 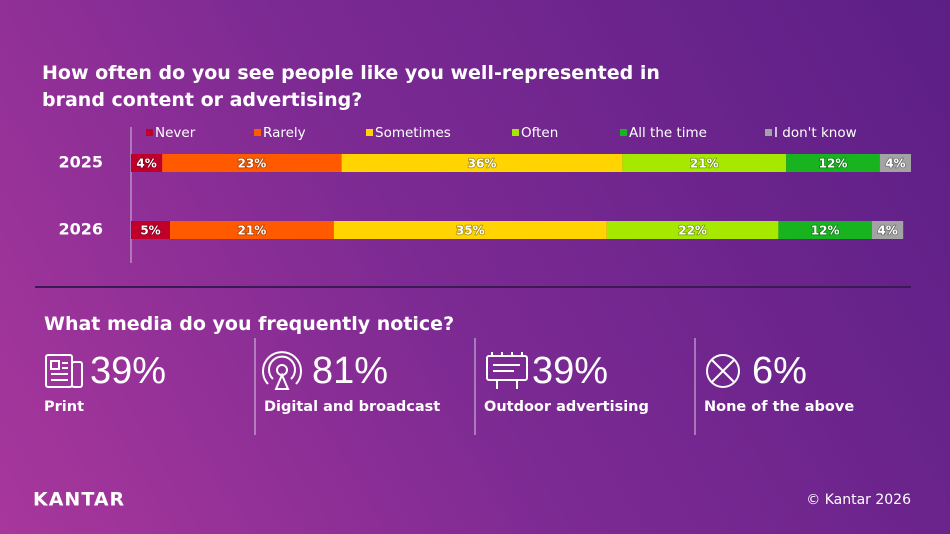 I want to click on value-label: 23%, so click(x=252, y=164).